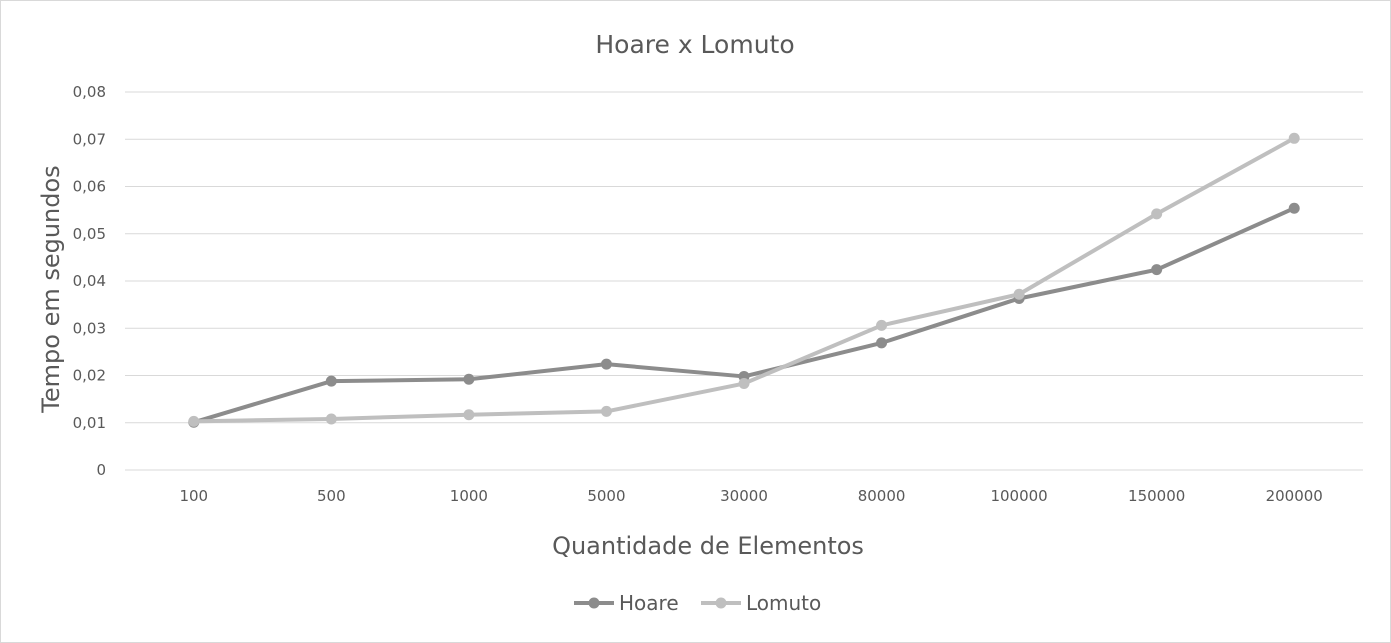 The width and height of the screenshot is (1391, 643). I want to click on x-tick-label: 150000, so click(1156, 496).